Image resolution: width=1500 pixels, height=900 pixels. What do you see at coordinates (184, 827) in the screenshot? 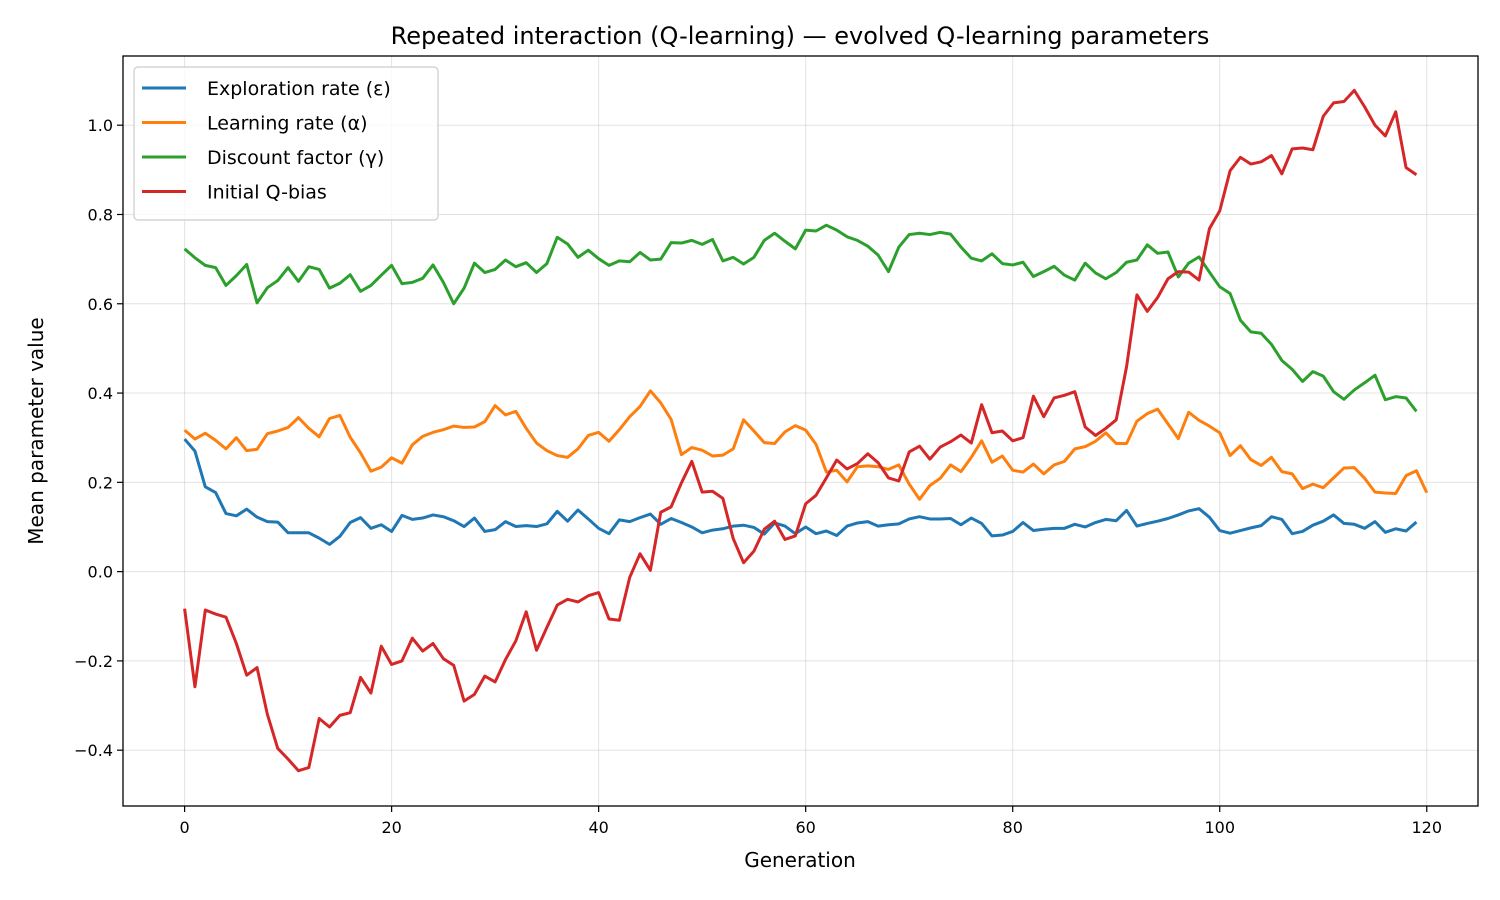
I see `x-tick-label: 0` at bounding box center [184, 827].